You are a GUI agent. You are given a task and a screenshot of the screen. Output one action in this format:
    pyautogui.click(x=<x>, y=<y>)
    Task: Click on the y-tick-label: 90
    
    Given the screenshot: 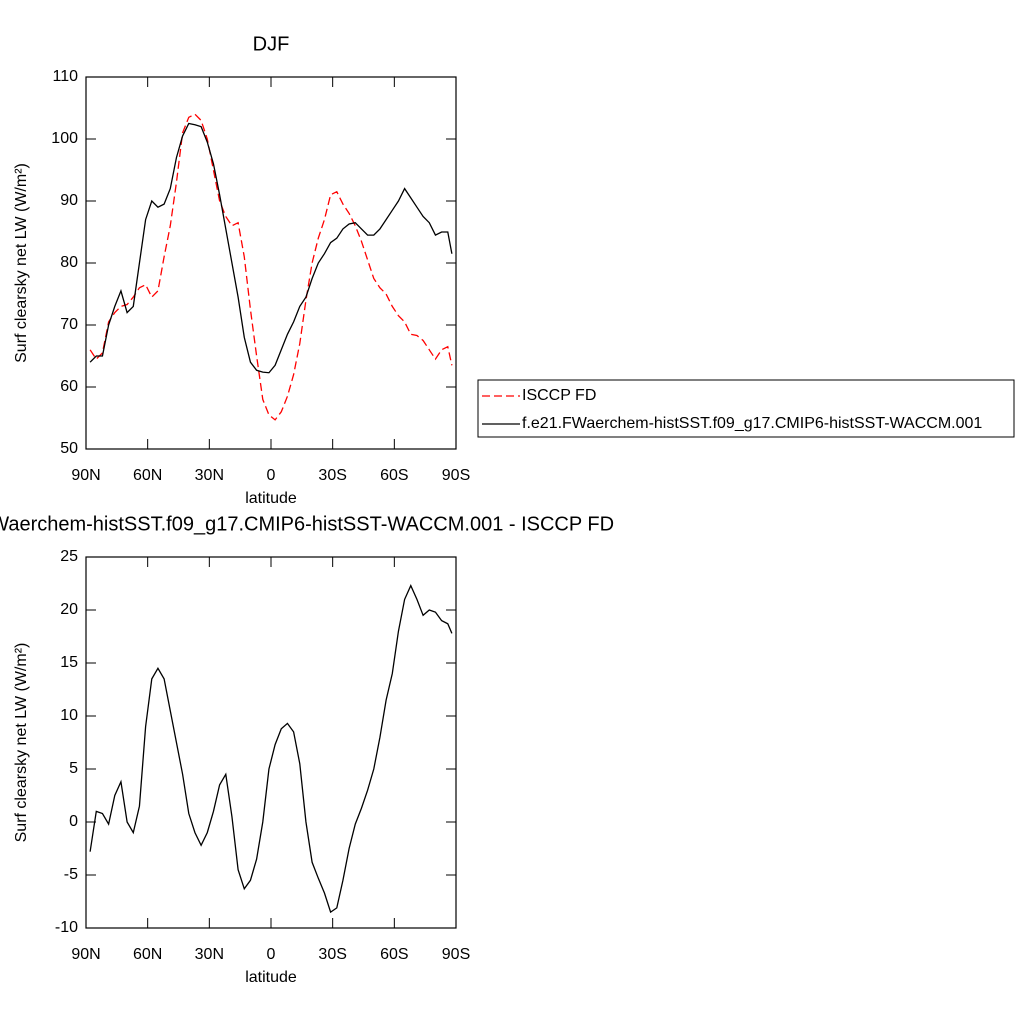 What is the action you would take?
    pyautogui.click(x=69, y=200)
    